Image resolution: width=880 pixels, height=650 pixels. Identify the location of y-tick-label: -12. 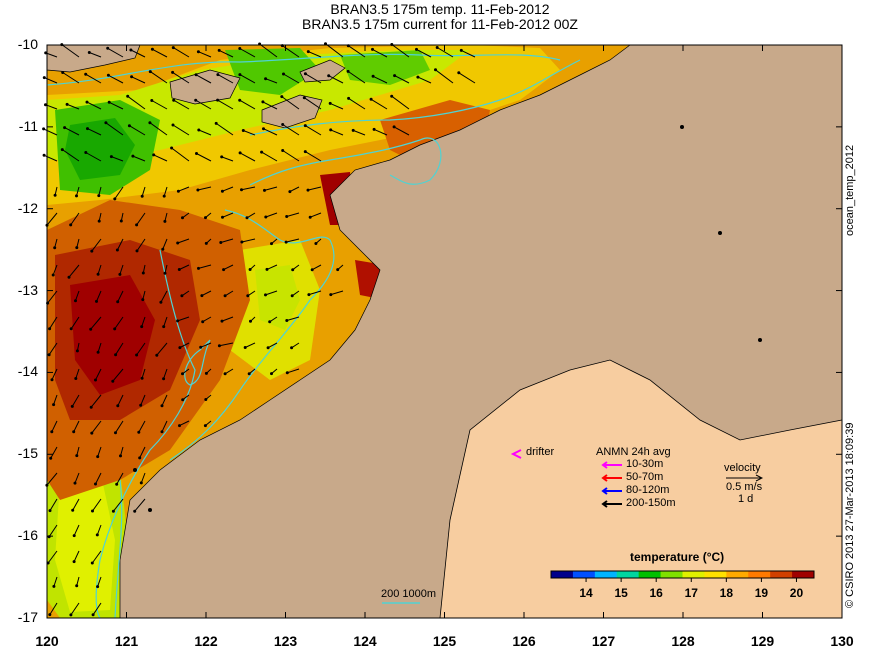
(27, 207).